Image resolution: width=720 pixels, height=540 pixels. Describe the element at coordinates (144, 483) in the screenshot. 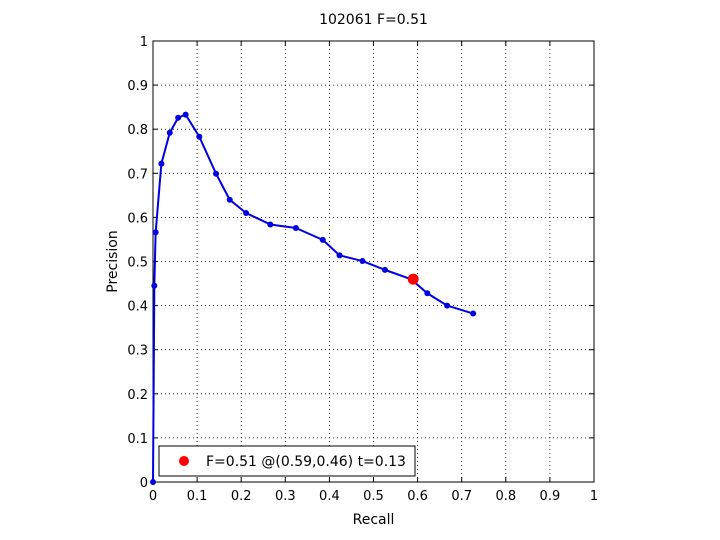

I see `y-tick-label: 0` at that location.